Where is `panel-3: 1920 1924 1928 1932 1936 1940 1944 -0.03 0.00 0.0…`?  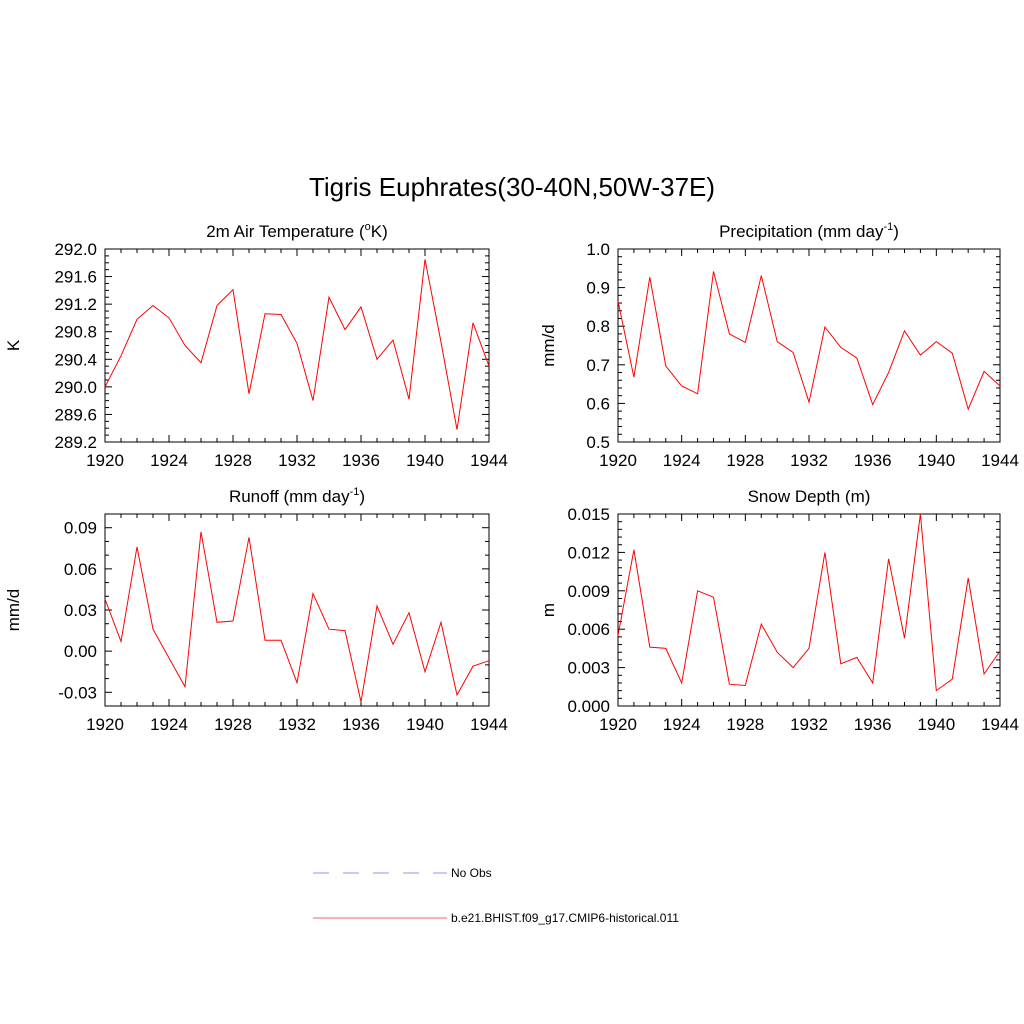
panel-3: 1920 1924 1928 1932 1936 1940 1944 -0.03 0.00 0.0… is located at coordinates (256, 610).